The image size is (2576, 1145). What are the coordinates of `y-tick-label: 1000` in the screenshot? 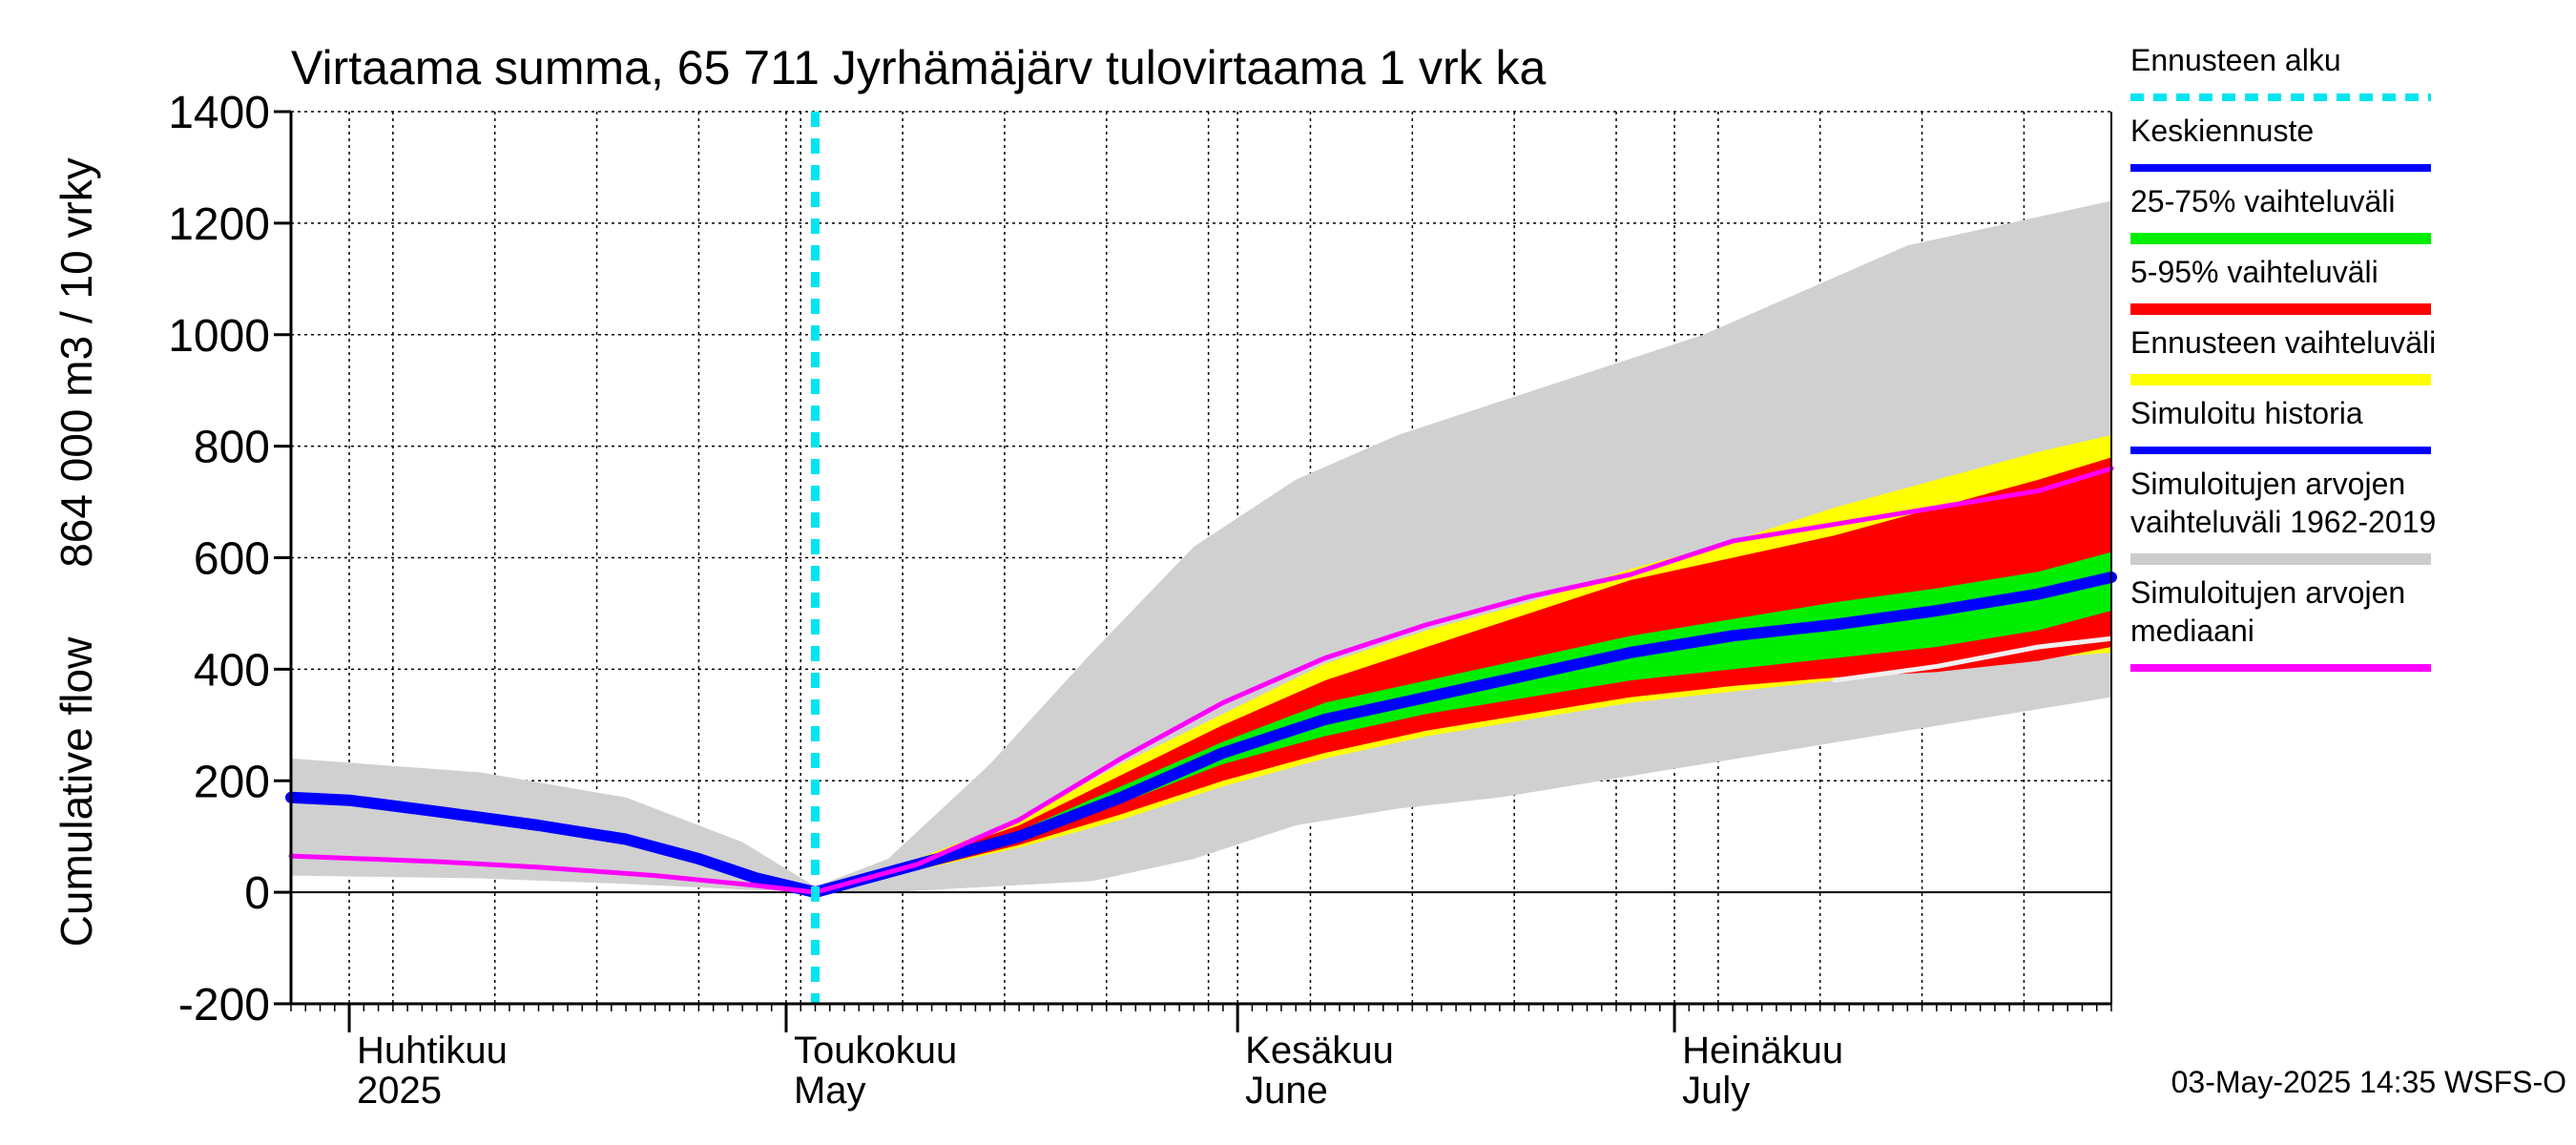 It's located at (219, 337).